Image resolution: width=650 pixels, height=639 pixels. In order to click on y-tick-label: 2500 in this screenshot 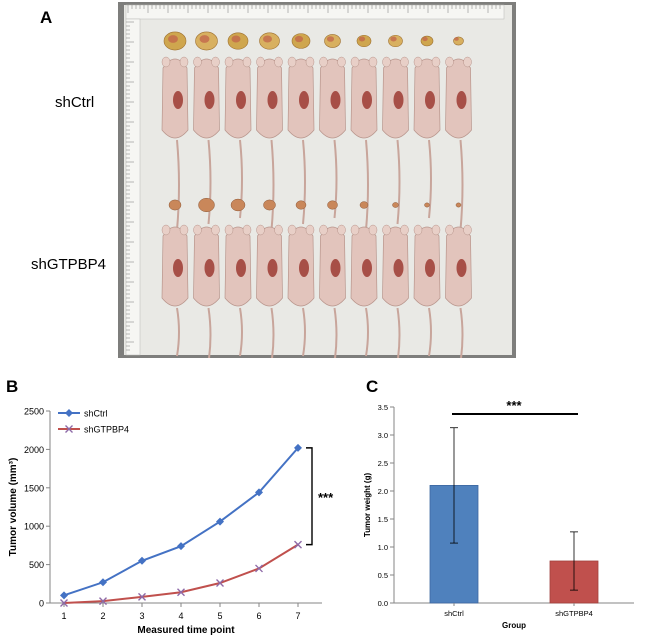, I will do `click(34, 412)`.